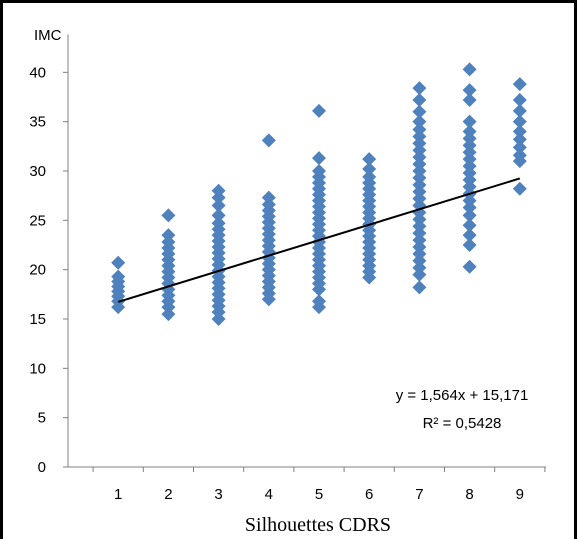  I want to click on y-tick-label: 35, so click(37, 122).